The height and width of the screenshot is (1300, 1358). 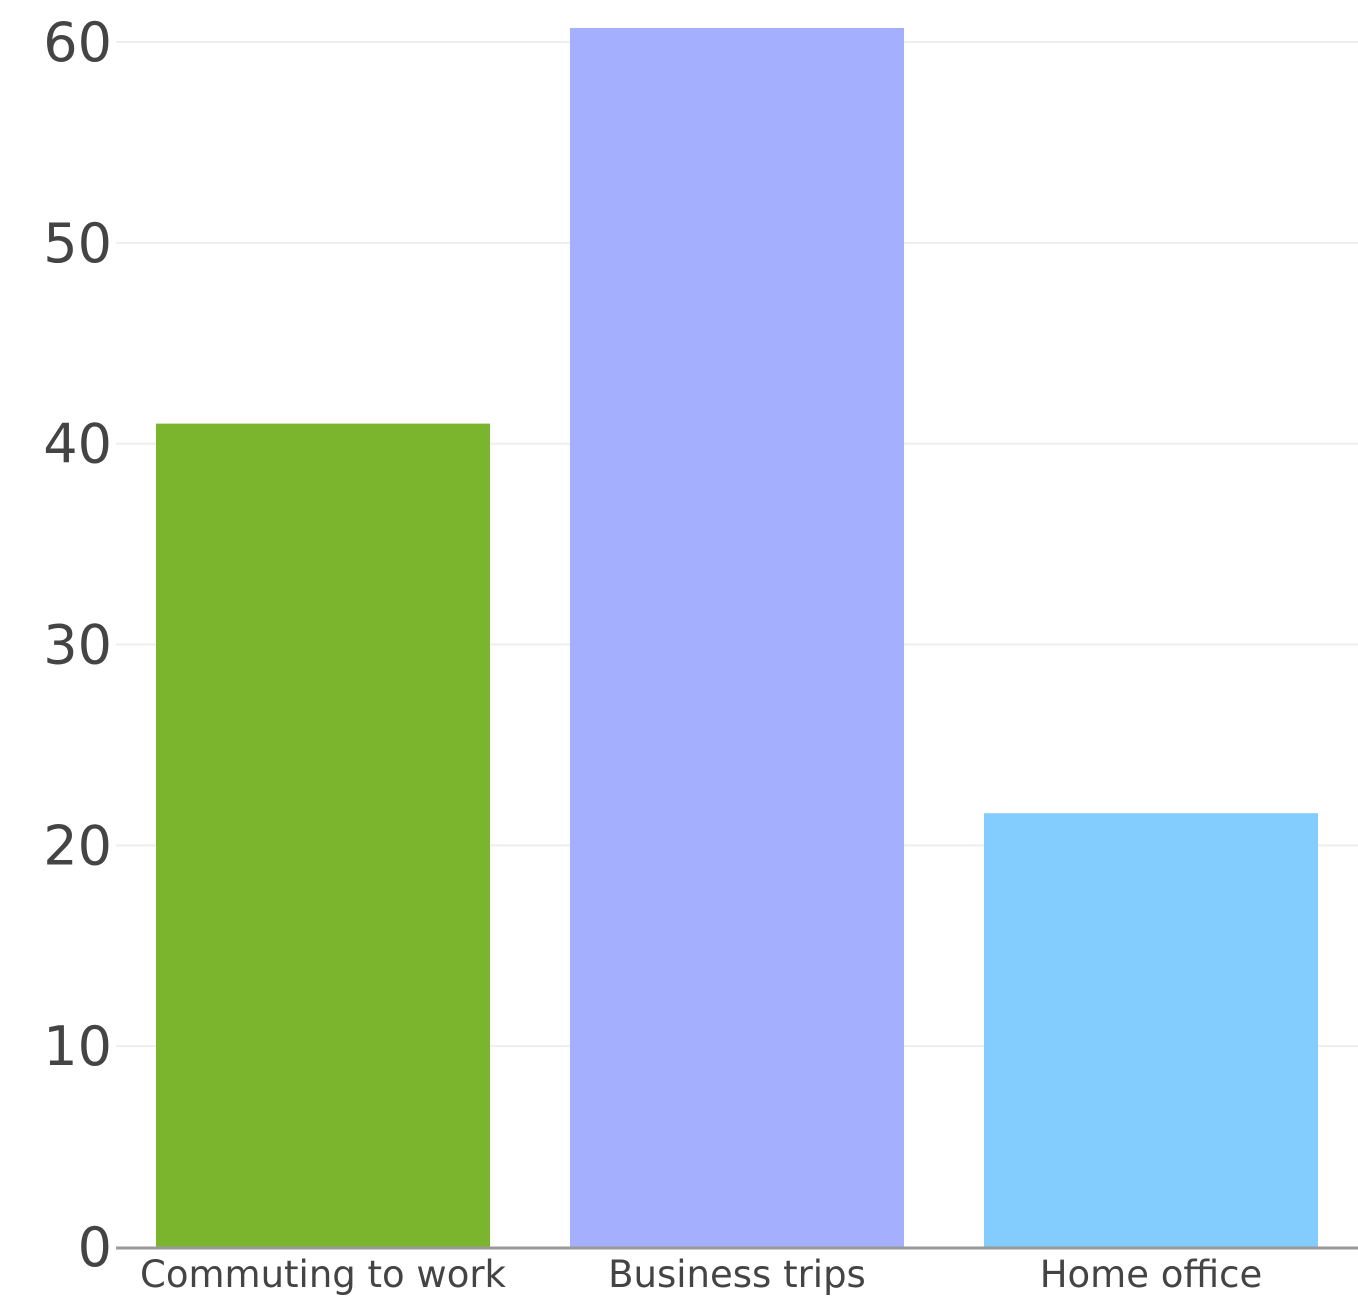 What do you see at coordinates (77, 1046) in the screenshot?
I see `y-tick-label: 10` at bounding box center [77, 1046].